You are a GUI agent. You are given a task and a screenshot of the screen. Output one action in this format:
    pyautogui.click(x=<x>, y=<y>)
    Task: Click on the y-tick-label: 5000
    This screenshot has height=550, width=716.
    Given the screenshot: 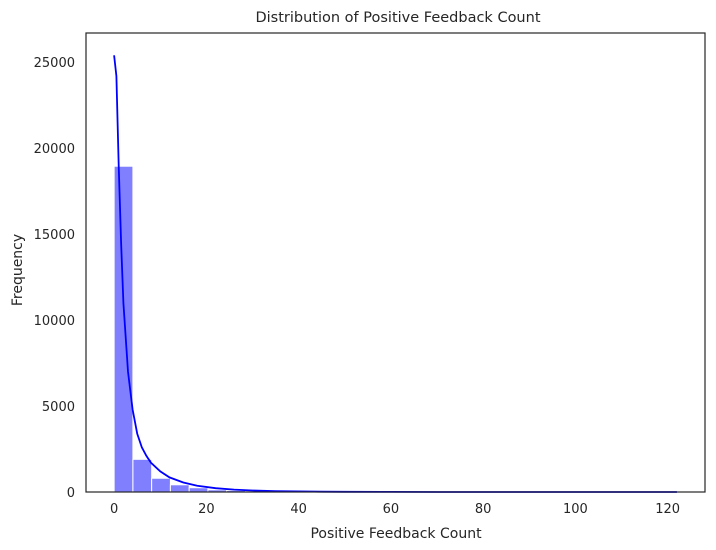 What is the action you would take?
    pyautogui.click(x=58, y=407)
    